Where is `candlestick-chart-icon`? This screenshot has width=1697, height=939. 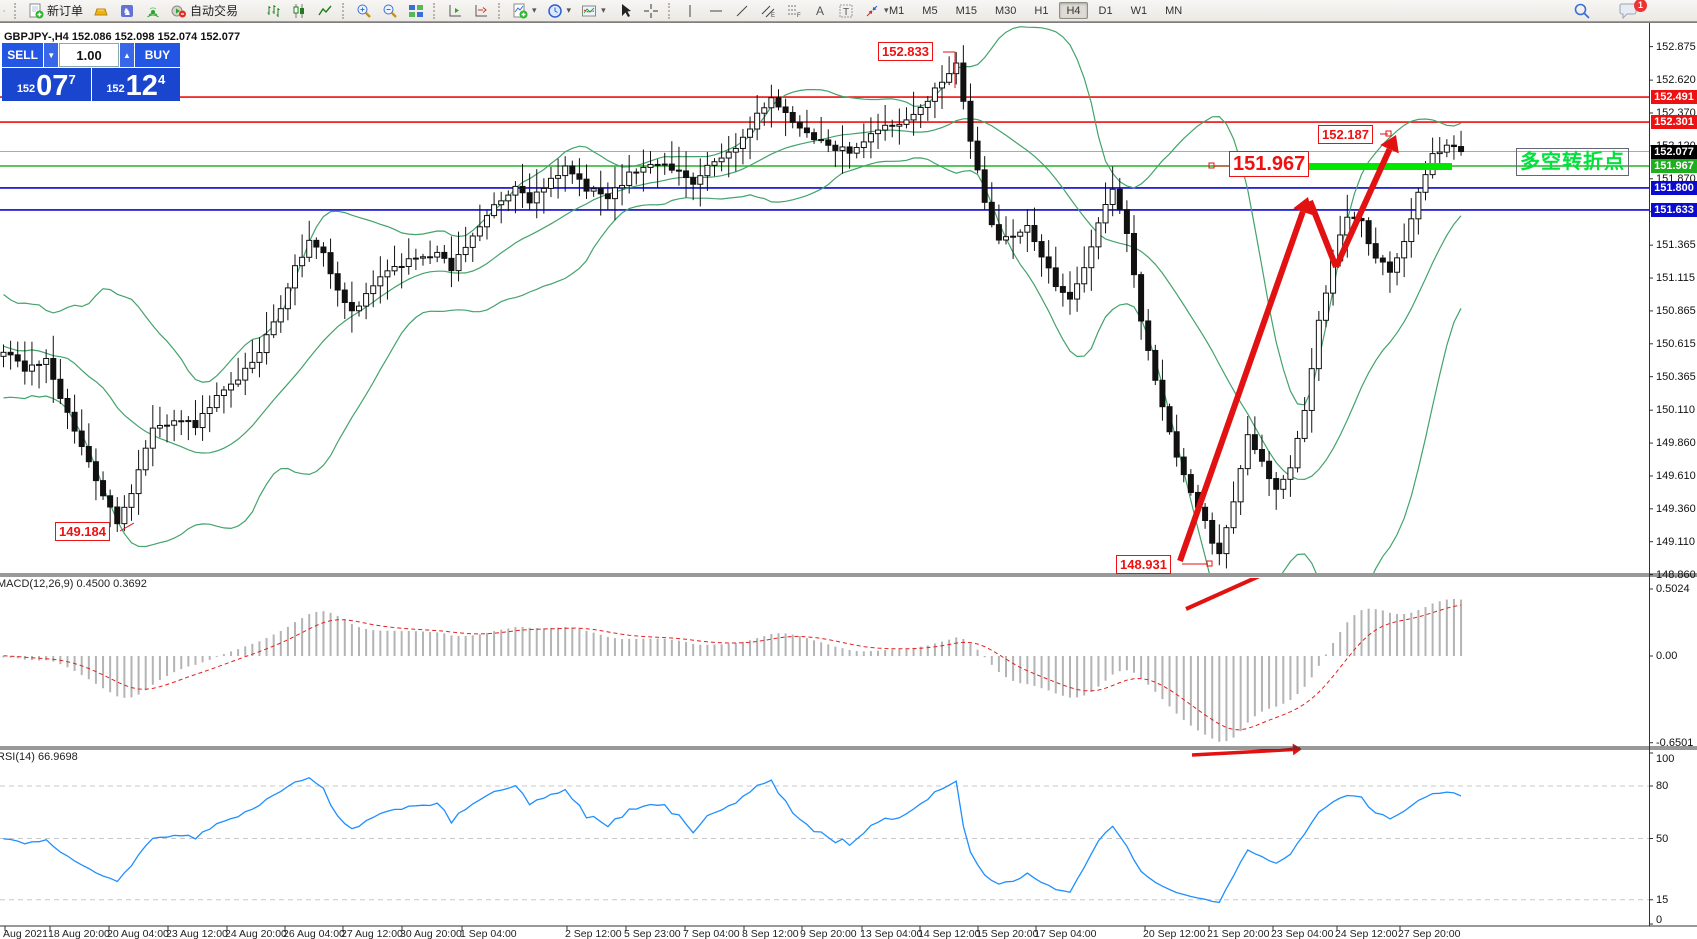
candlestick-chart-icon is located at coordinates (298, 10).